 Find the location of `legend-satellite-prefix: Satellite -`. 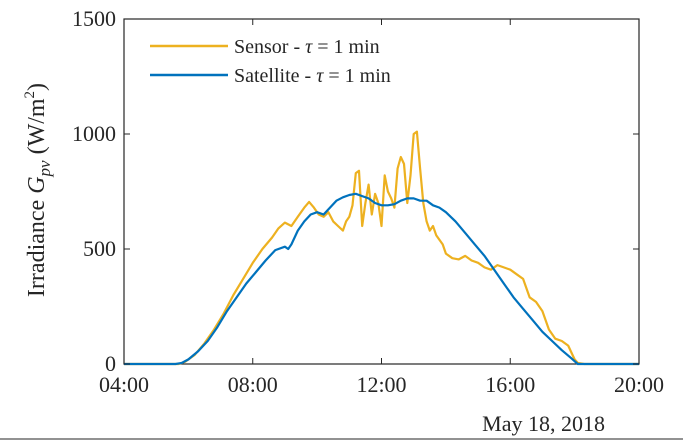

legend-satellite-prefix: Satellite - is located at coordinates (275, 76).